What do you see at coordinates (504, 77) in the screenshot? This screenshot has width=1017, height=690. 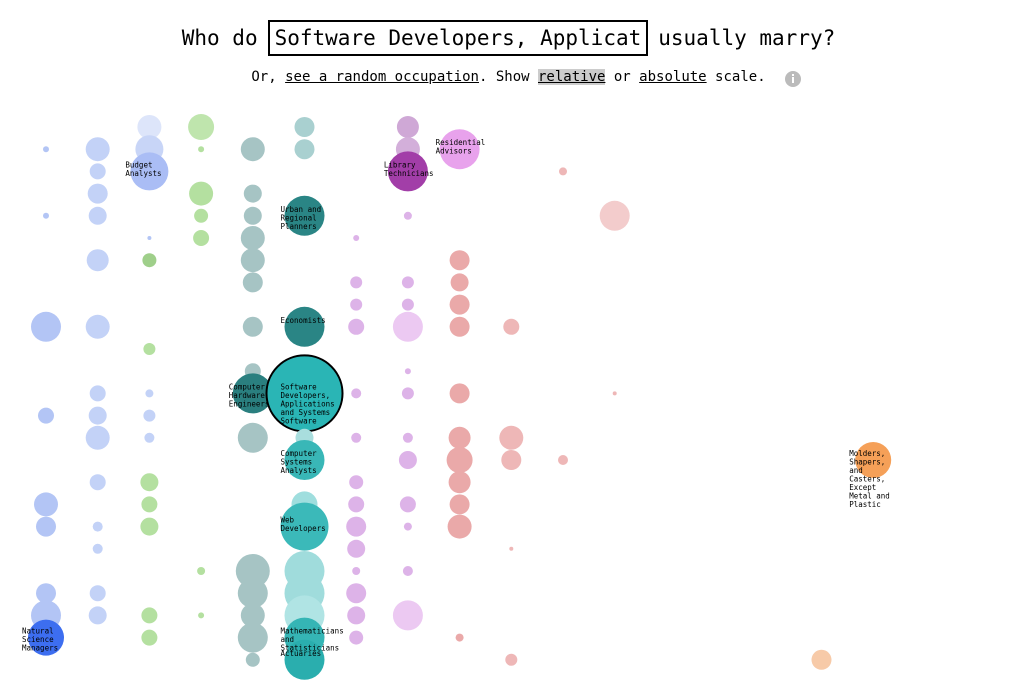 I see `text: . Show` at bounding box center [504, 77].